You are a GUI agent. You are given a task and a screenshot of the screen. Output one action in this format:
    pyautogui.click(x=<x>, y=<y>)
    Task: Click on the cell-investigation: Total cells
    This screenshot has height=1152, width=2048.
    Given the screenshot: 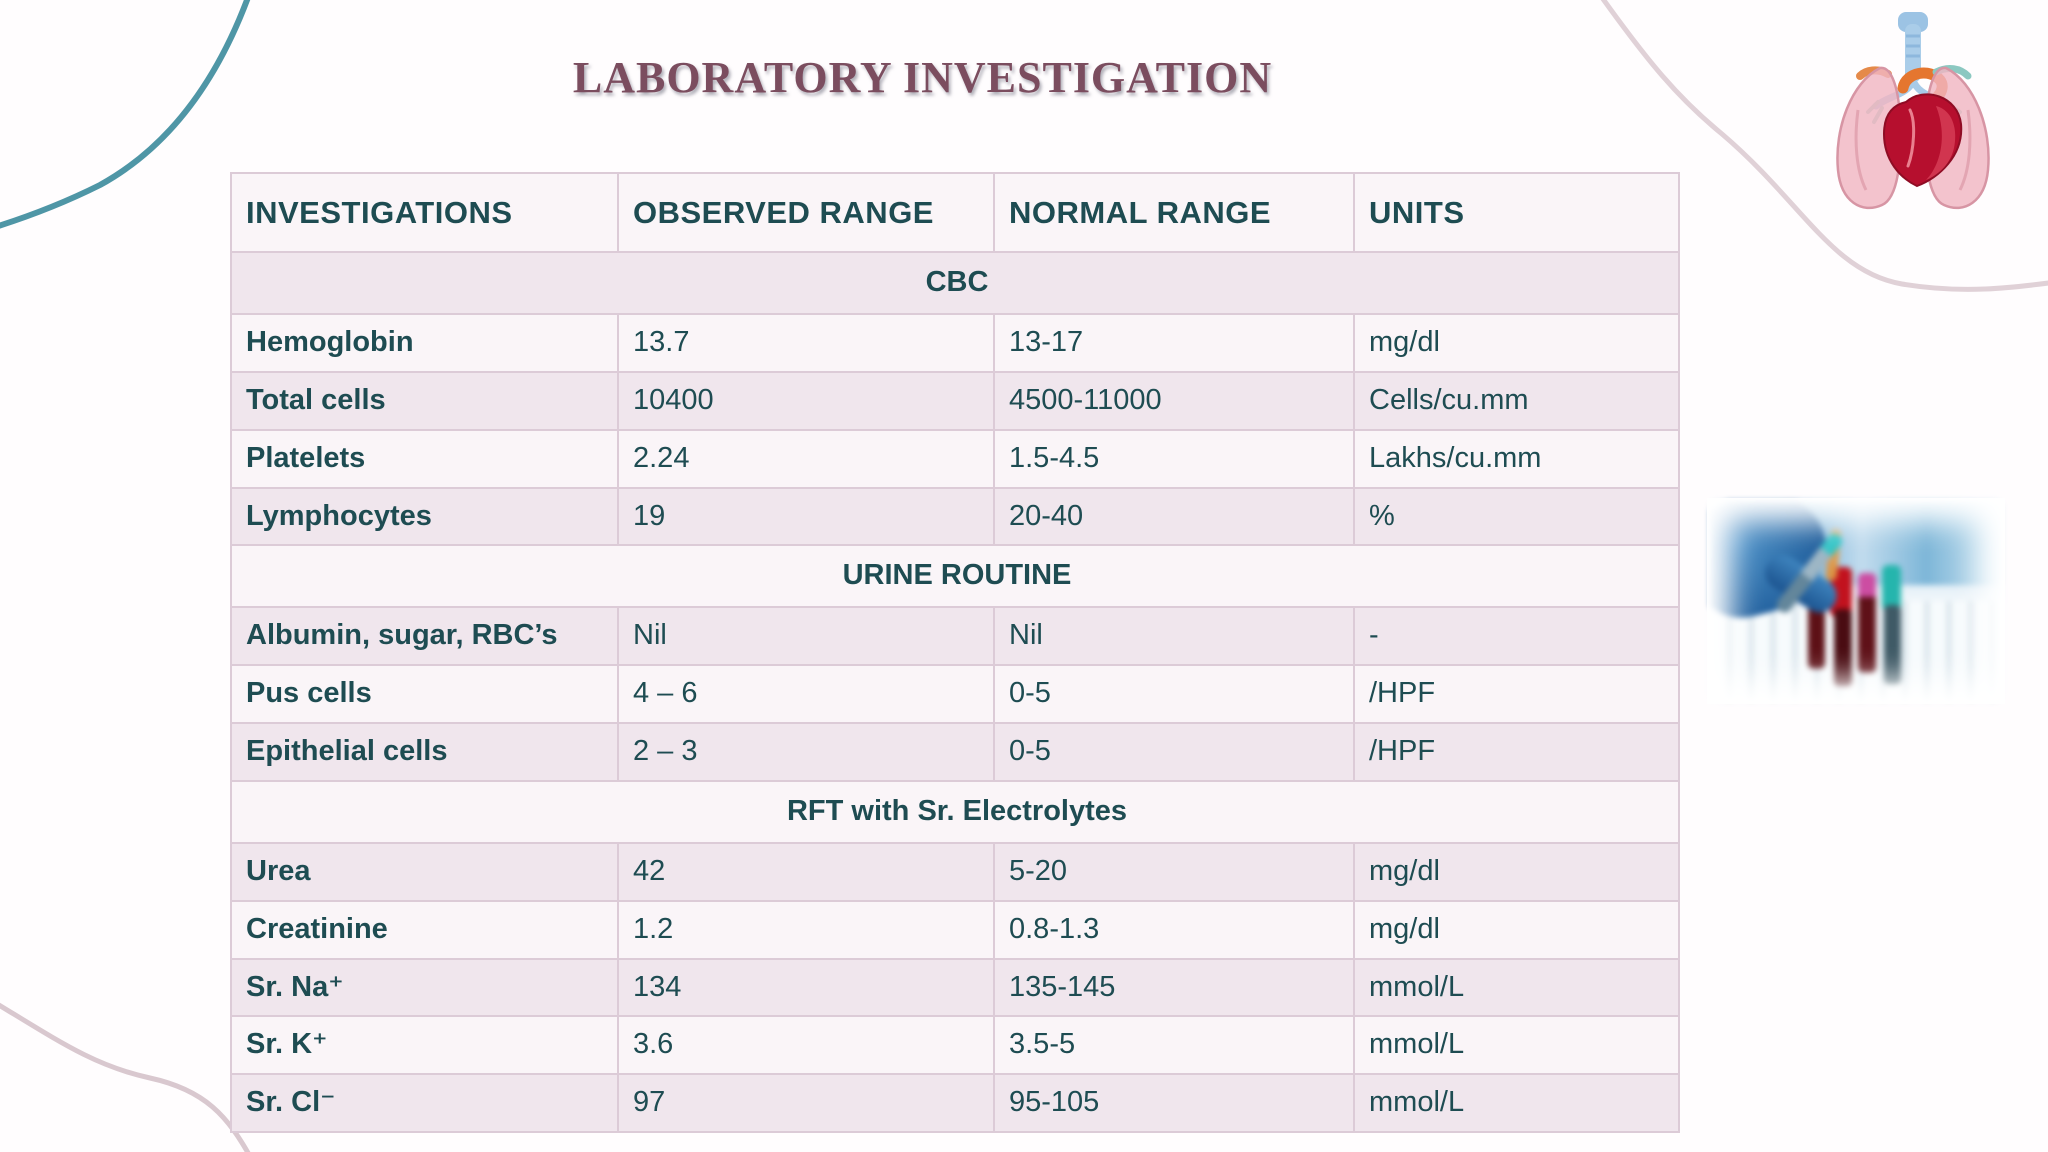 What is the action you would take?
    pyautogui.click(x=424, y=400)
    